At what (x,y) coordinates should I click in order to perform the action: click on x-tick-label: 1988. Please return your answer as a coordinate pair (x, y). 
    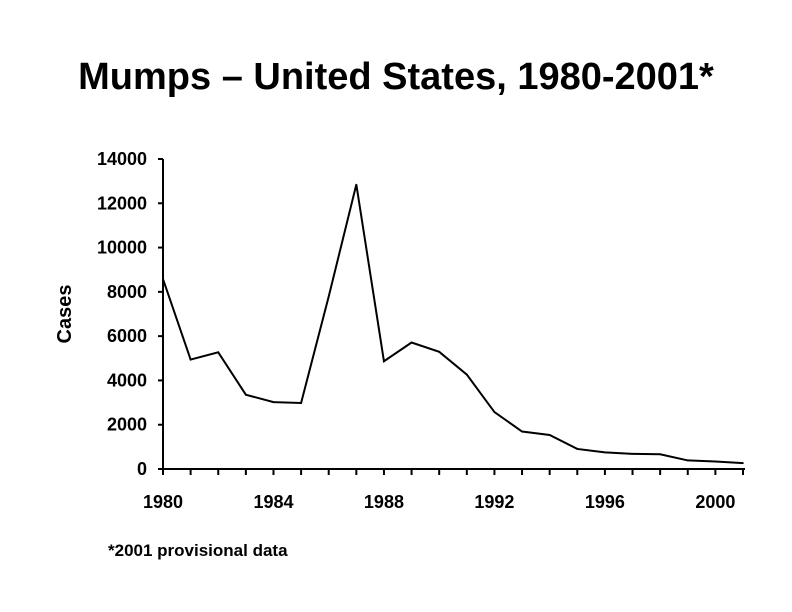
    Looking at the image, I should click on (384, 502).